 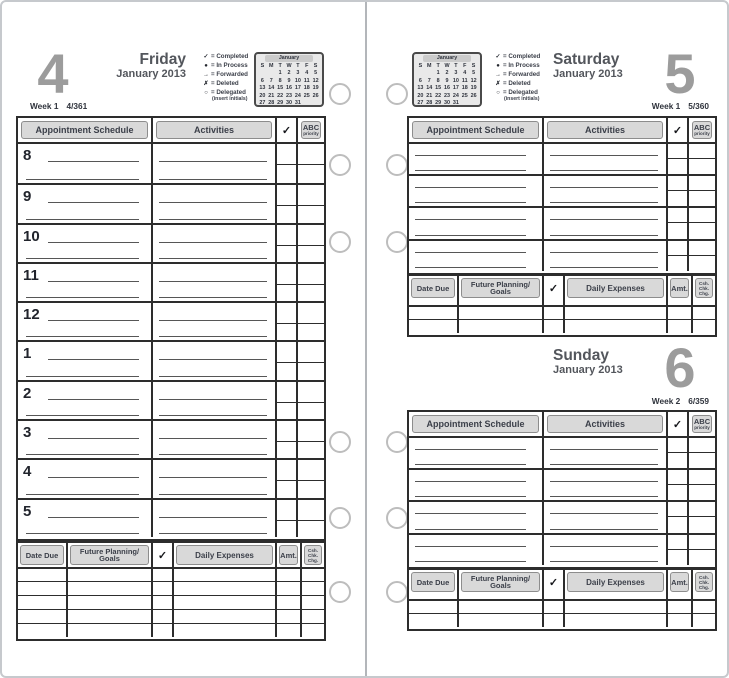 What do you see at coordinates (171, 203) in the screenshot?
I see `hour-block: 9` at bounding box center [171, 203].